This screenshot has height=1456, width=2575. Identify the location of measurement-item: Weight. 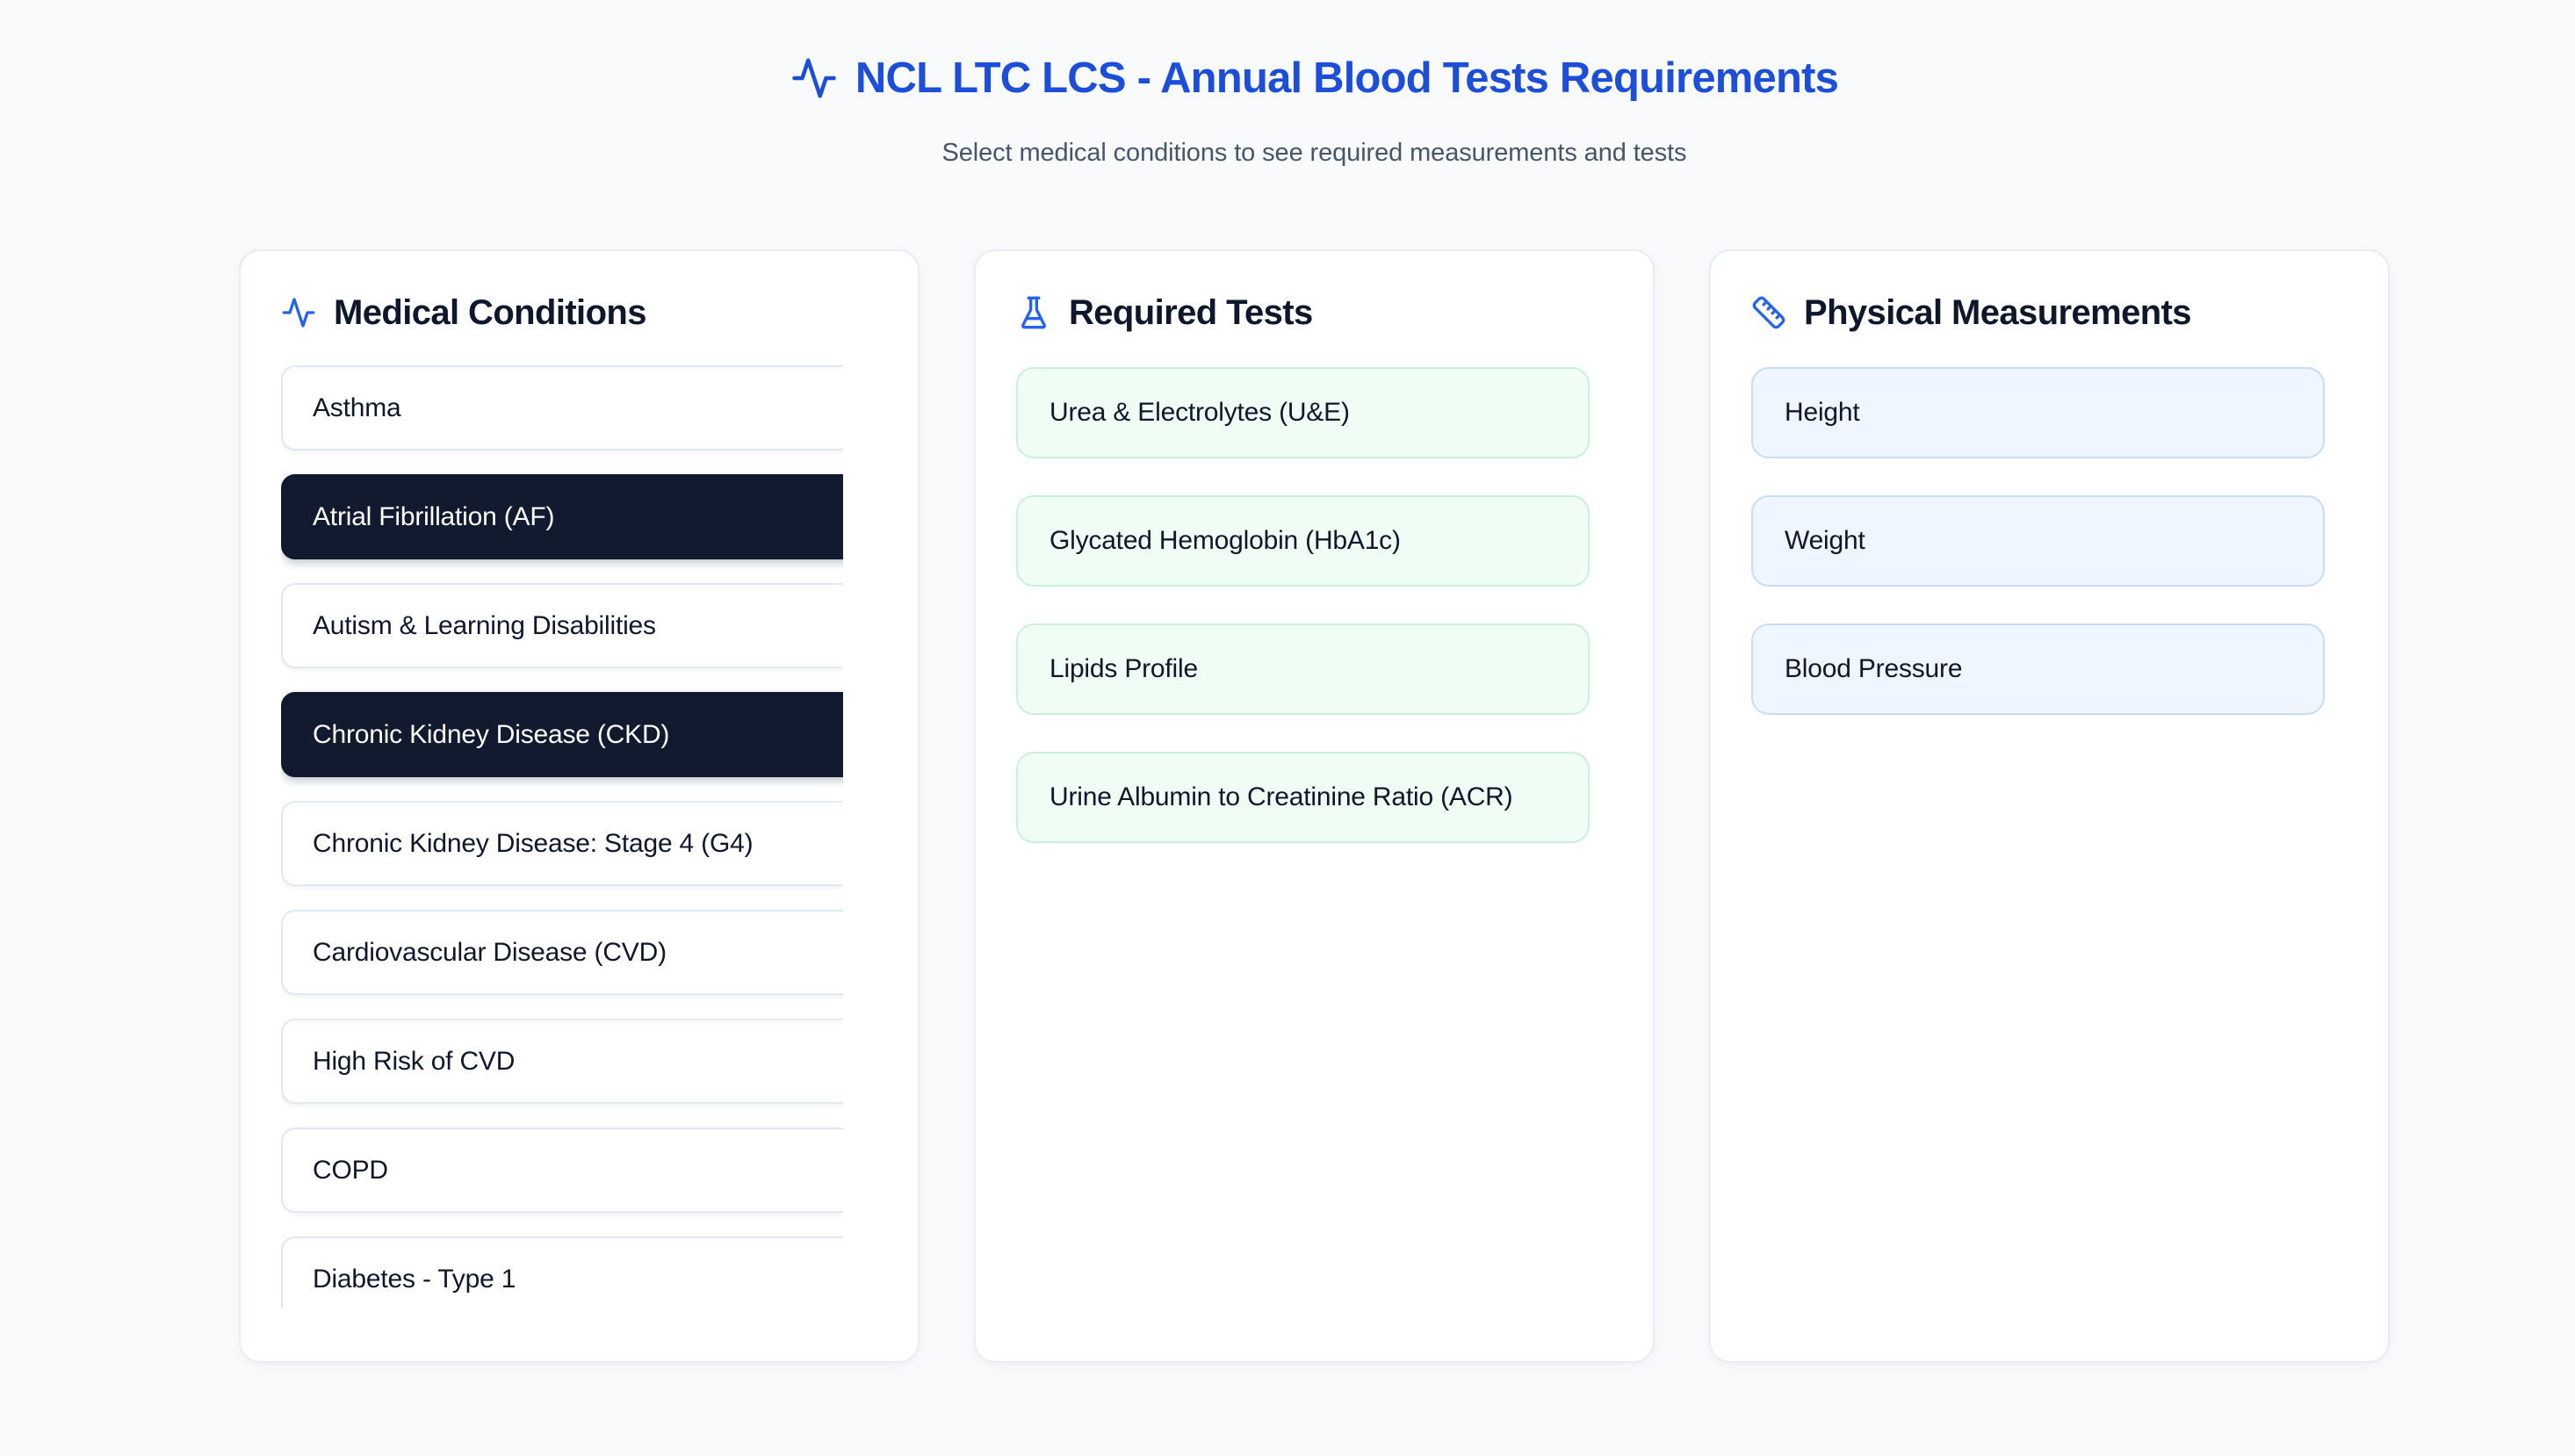
(2038, 541).